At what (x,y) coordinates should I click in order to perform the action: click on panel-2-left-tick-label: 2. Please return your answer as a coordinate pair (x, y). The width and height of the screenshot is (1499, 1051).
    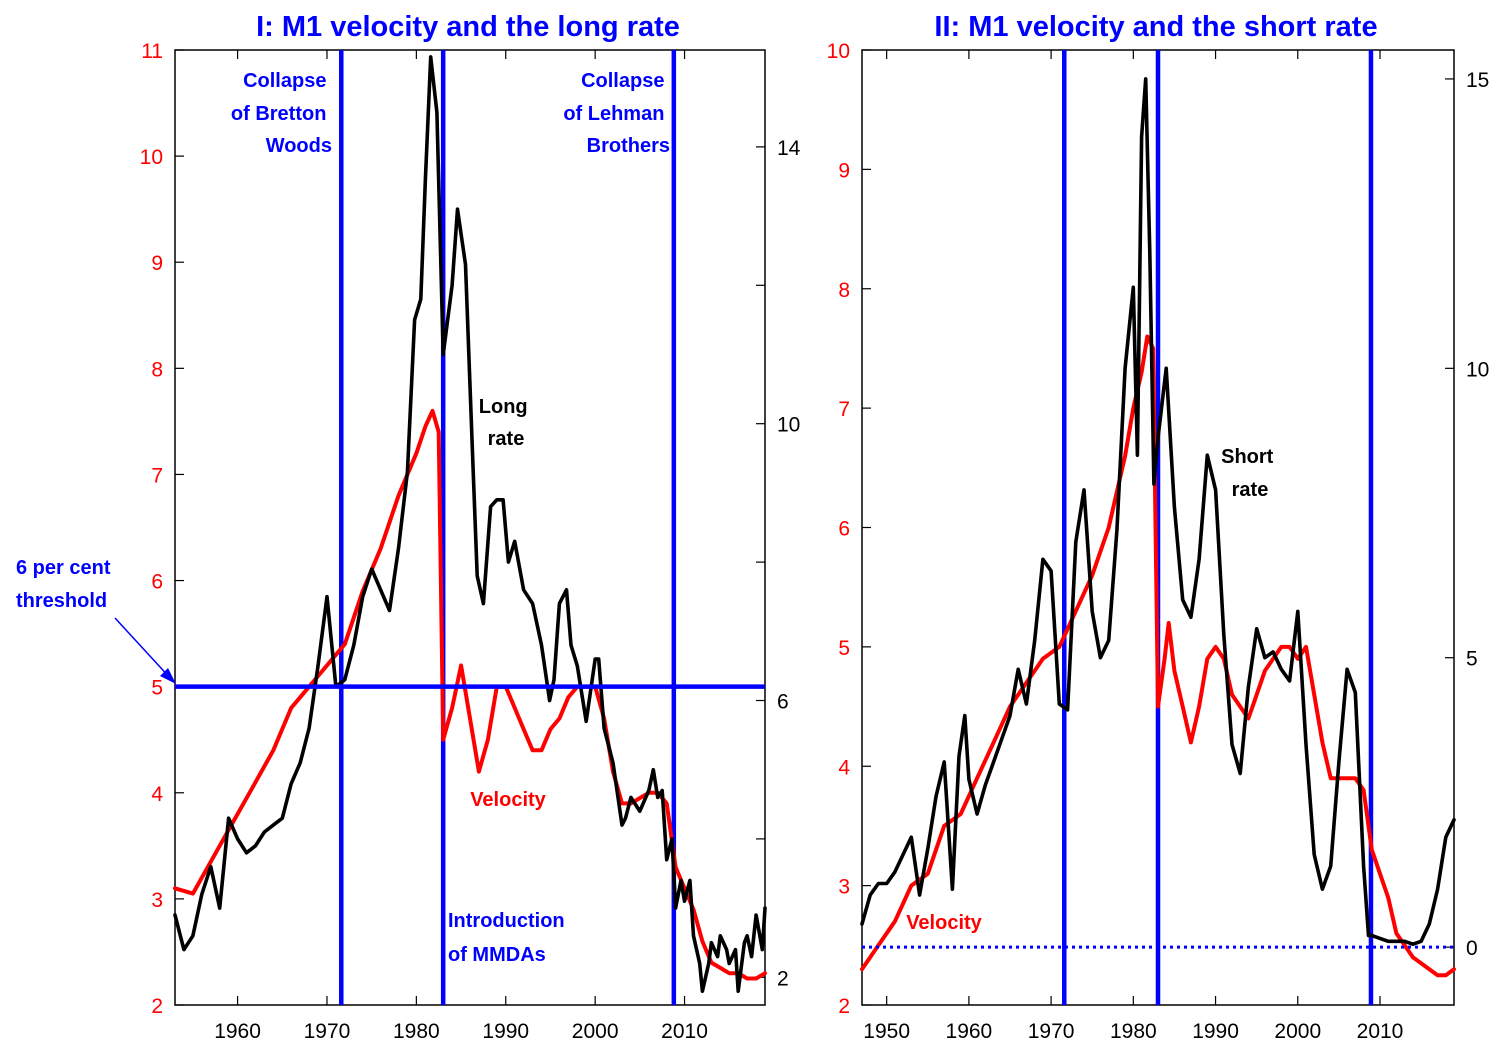
    Looking at the image, I should click on (844, 1006).